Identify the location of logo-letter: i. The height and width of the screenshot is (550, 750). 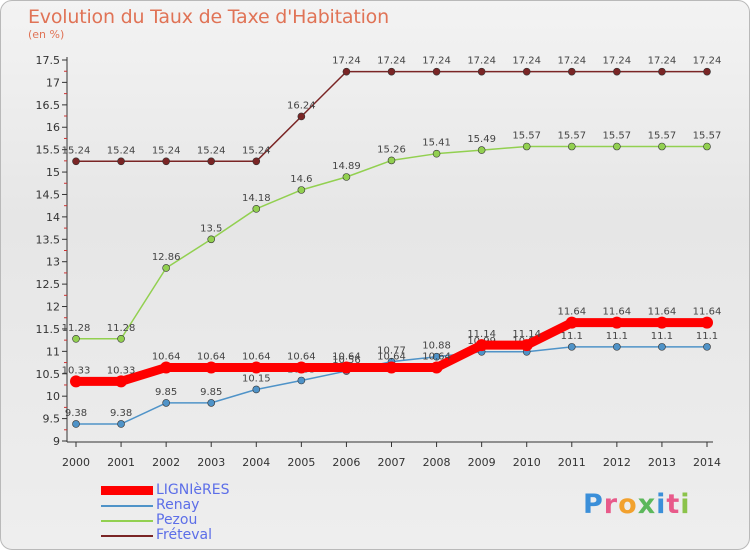
(661, 504).